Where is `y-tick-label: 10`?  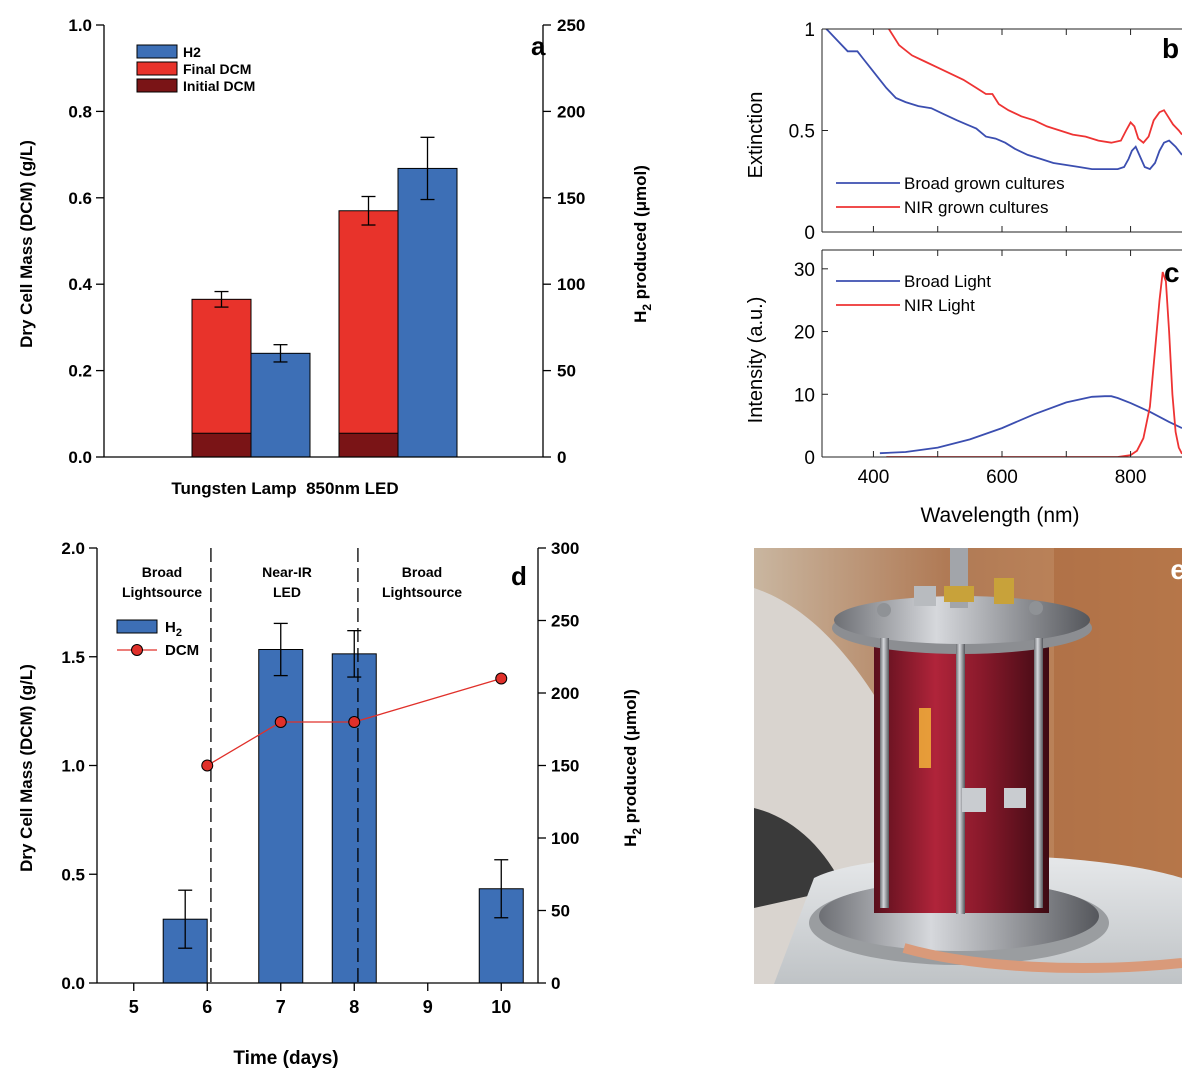
y-tick-label: 10 is located at coordinates (804, 395).